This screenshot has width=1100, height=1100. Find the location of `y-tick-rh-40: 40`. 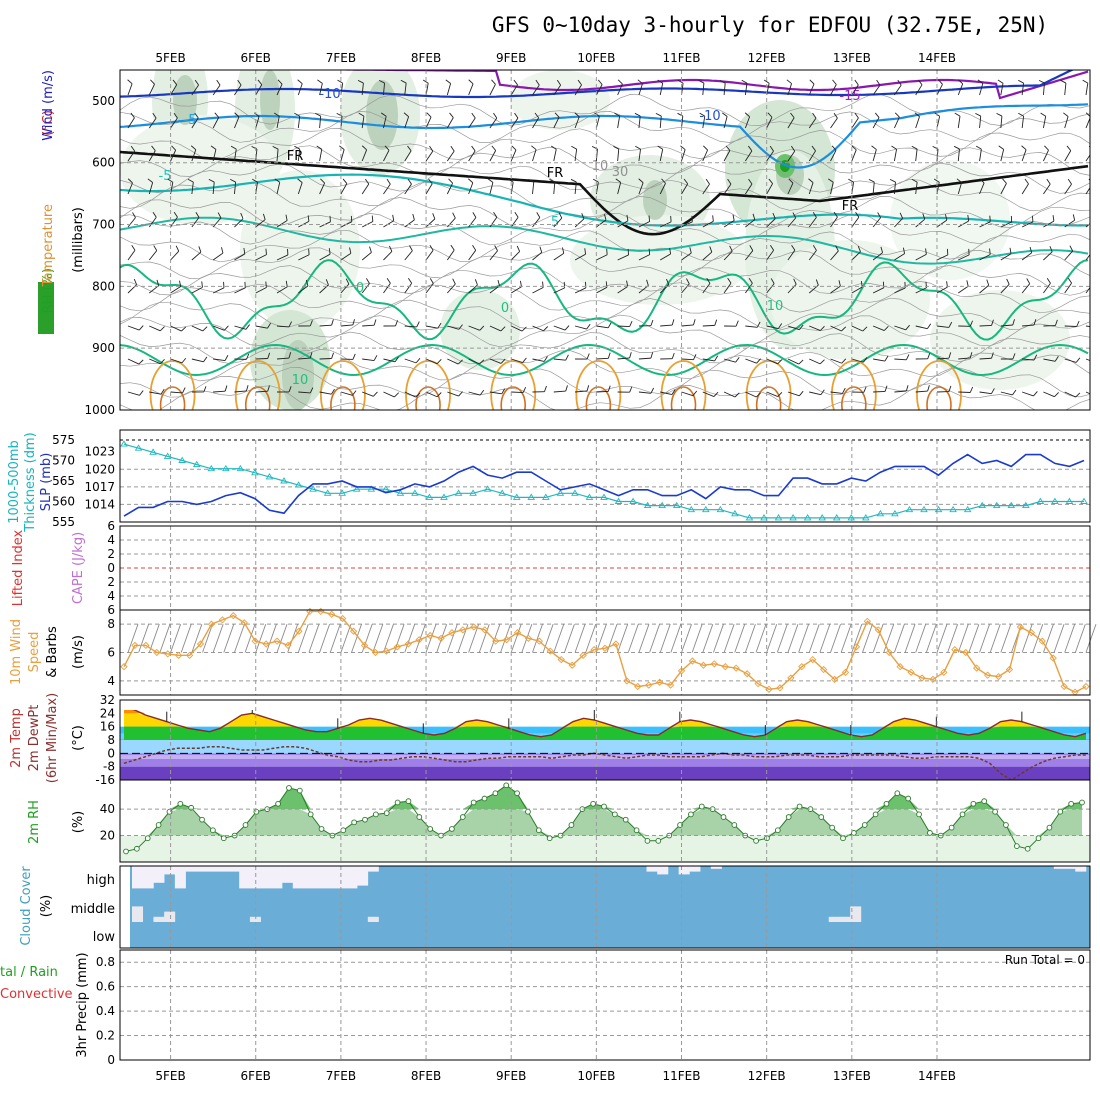

y-tick-rh-40: 40 is located at coordinates (107, 809).